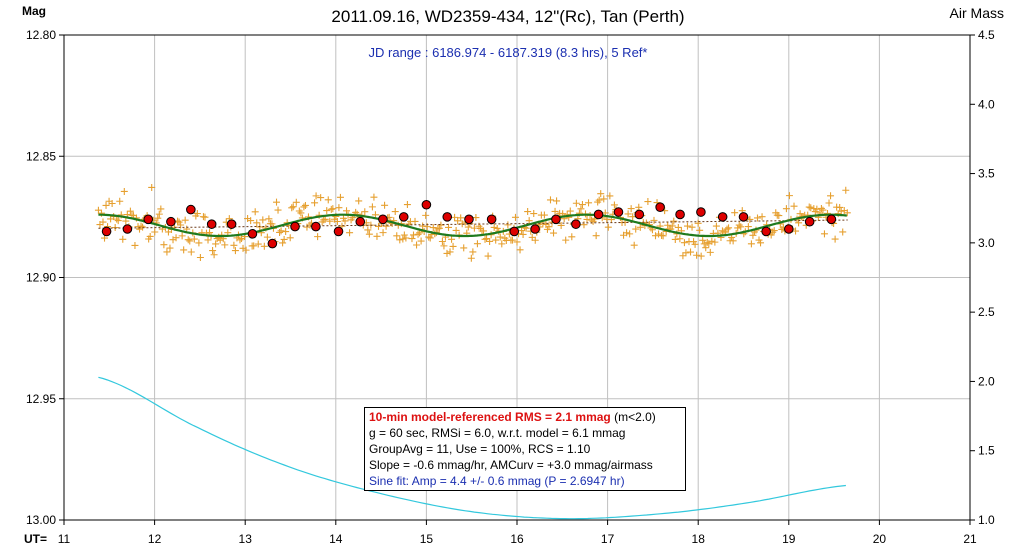  Describe the element at coordinates (155, 539) in the screenshot. I see `x-tick-label: 12` at that location.